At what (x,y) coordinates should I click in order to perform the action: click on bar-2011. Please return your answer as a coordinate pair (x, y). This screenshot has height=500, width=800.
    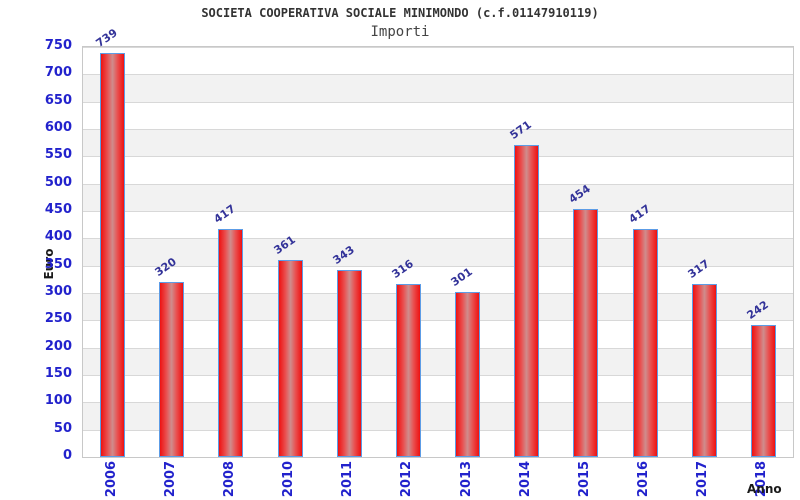
    Looking at the image, I should click on (349, 363).